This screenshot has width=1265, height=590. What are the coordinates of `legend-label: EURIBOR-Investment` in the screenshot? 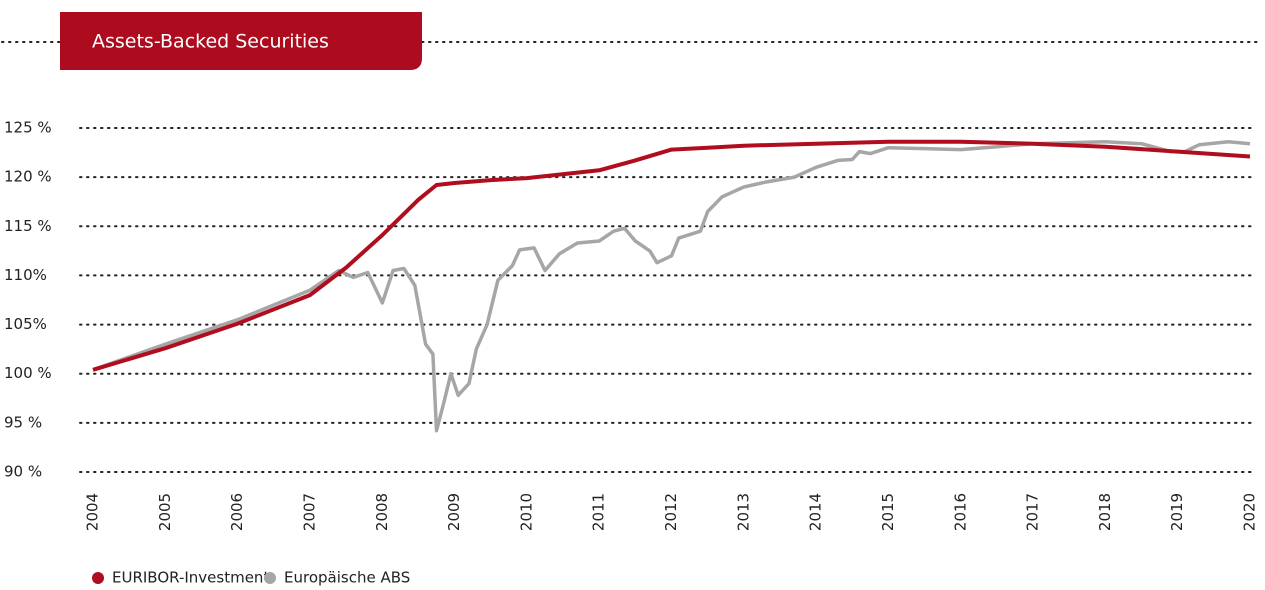 It's located at (190, 578).